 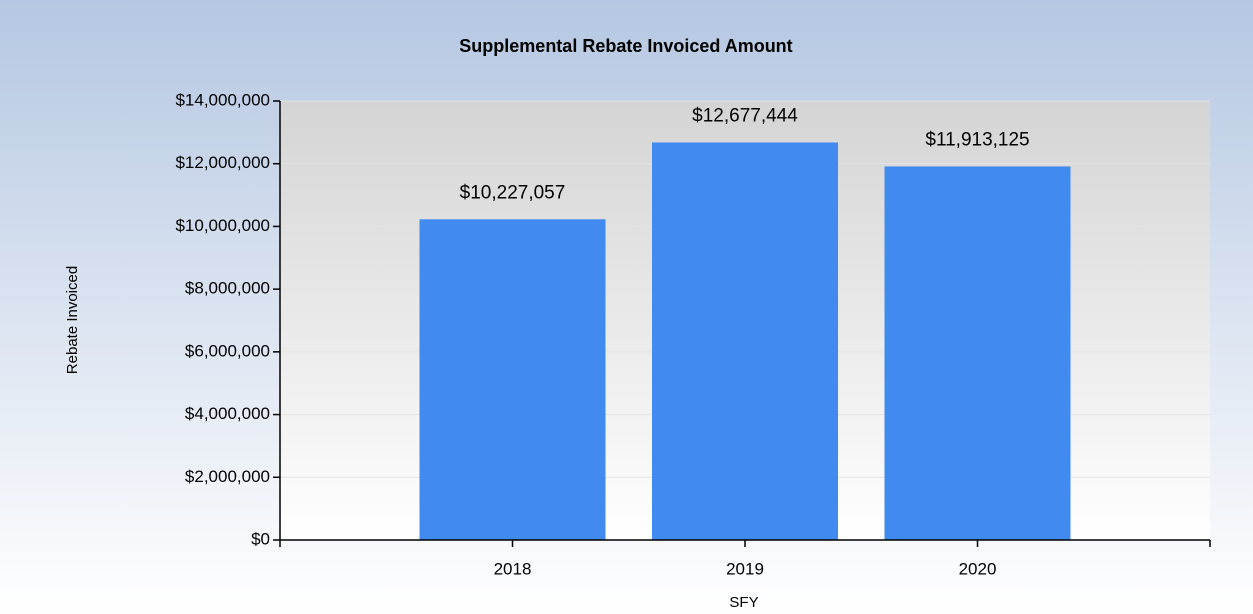 I want to click on y-tick-label: $0, so click(x=260, y=538).